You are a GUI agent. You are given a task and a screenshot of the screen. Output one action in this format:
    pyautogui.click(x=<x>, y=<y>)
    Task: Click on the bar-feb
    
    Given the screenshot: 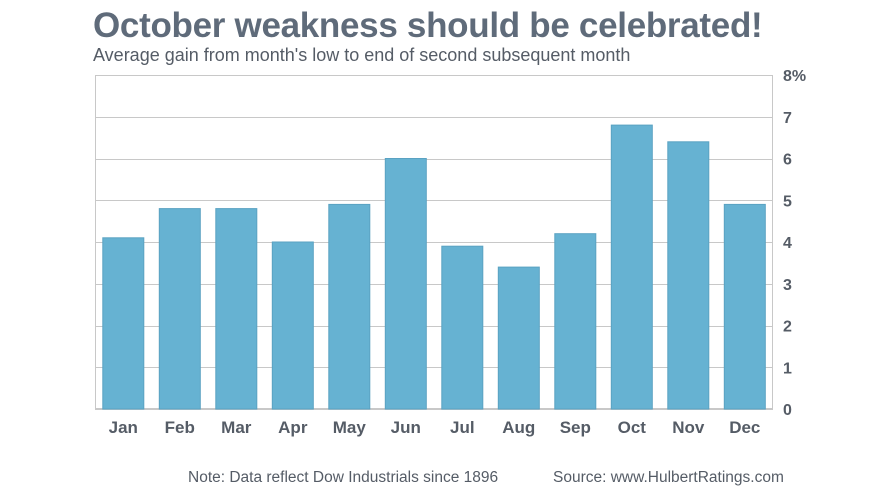 What is the action you would take?
    pyautogui.click(x=179, y=309)
    